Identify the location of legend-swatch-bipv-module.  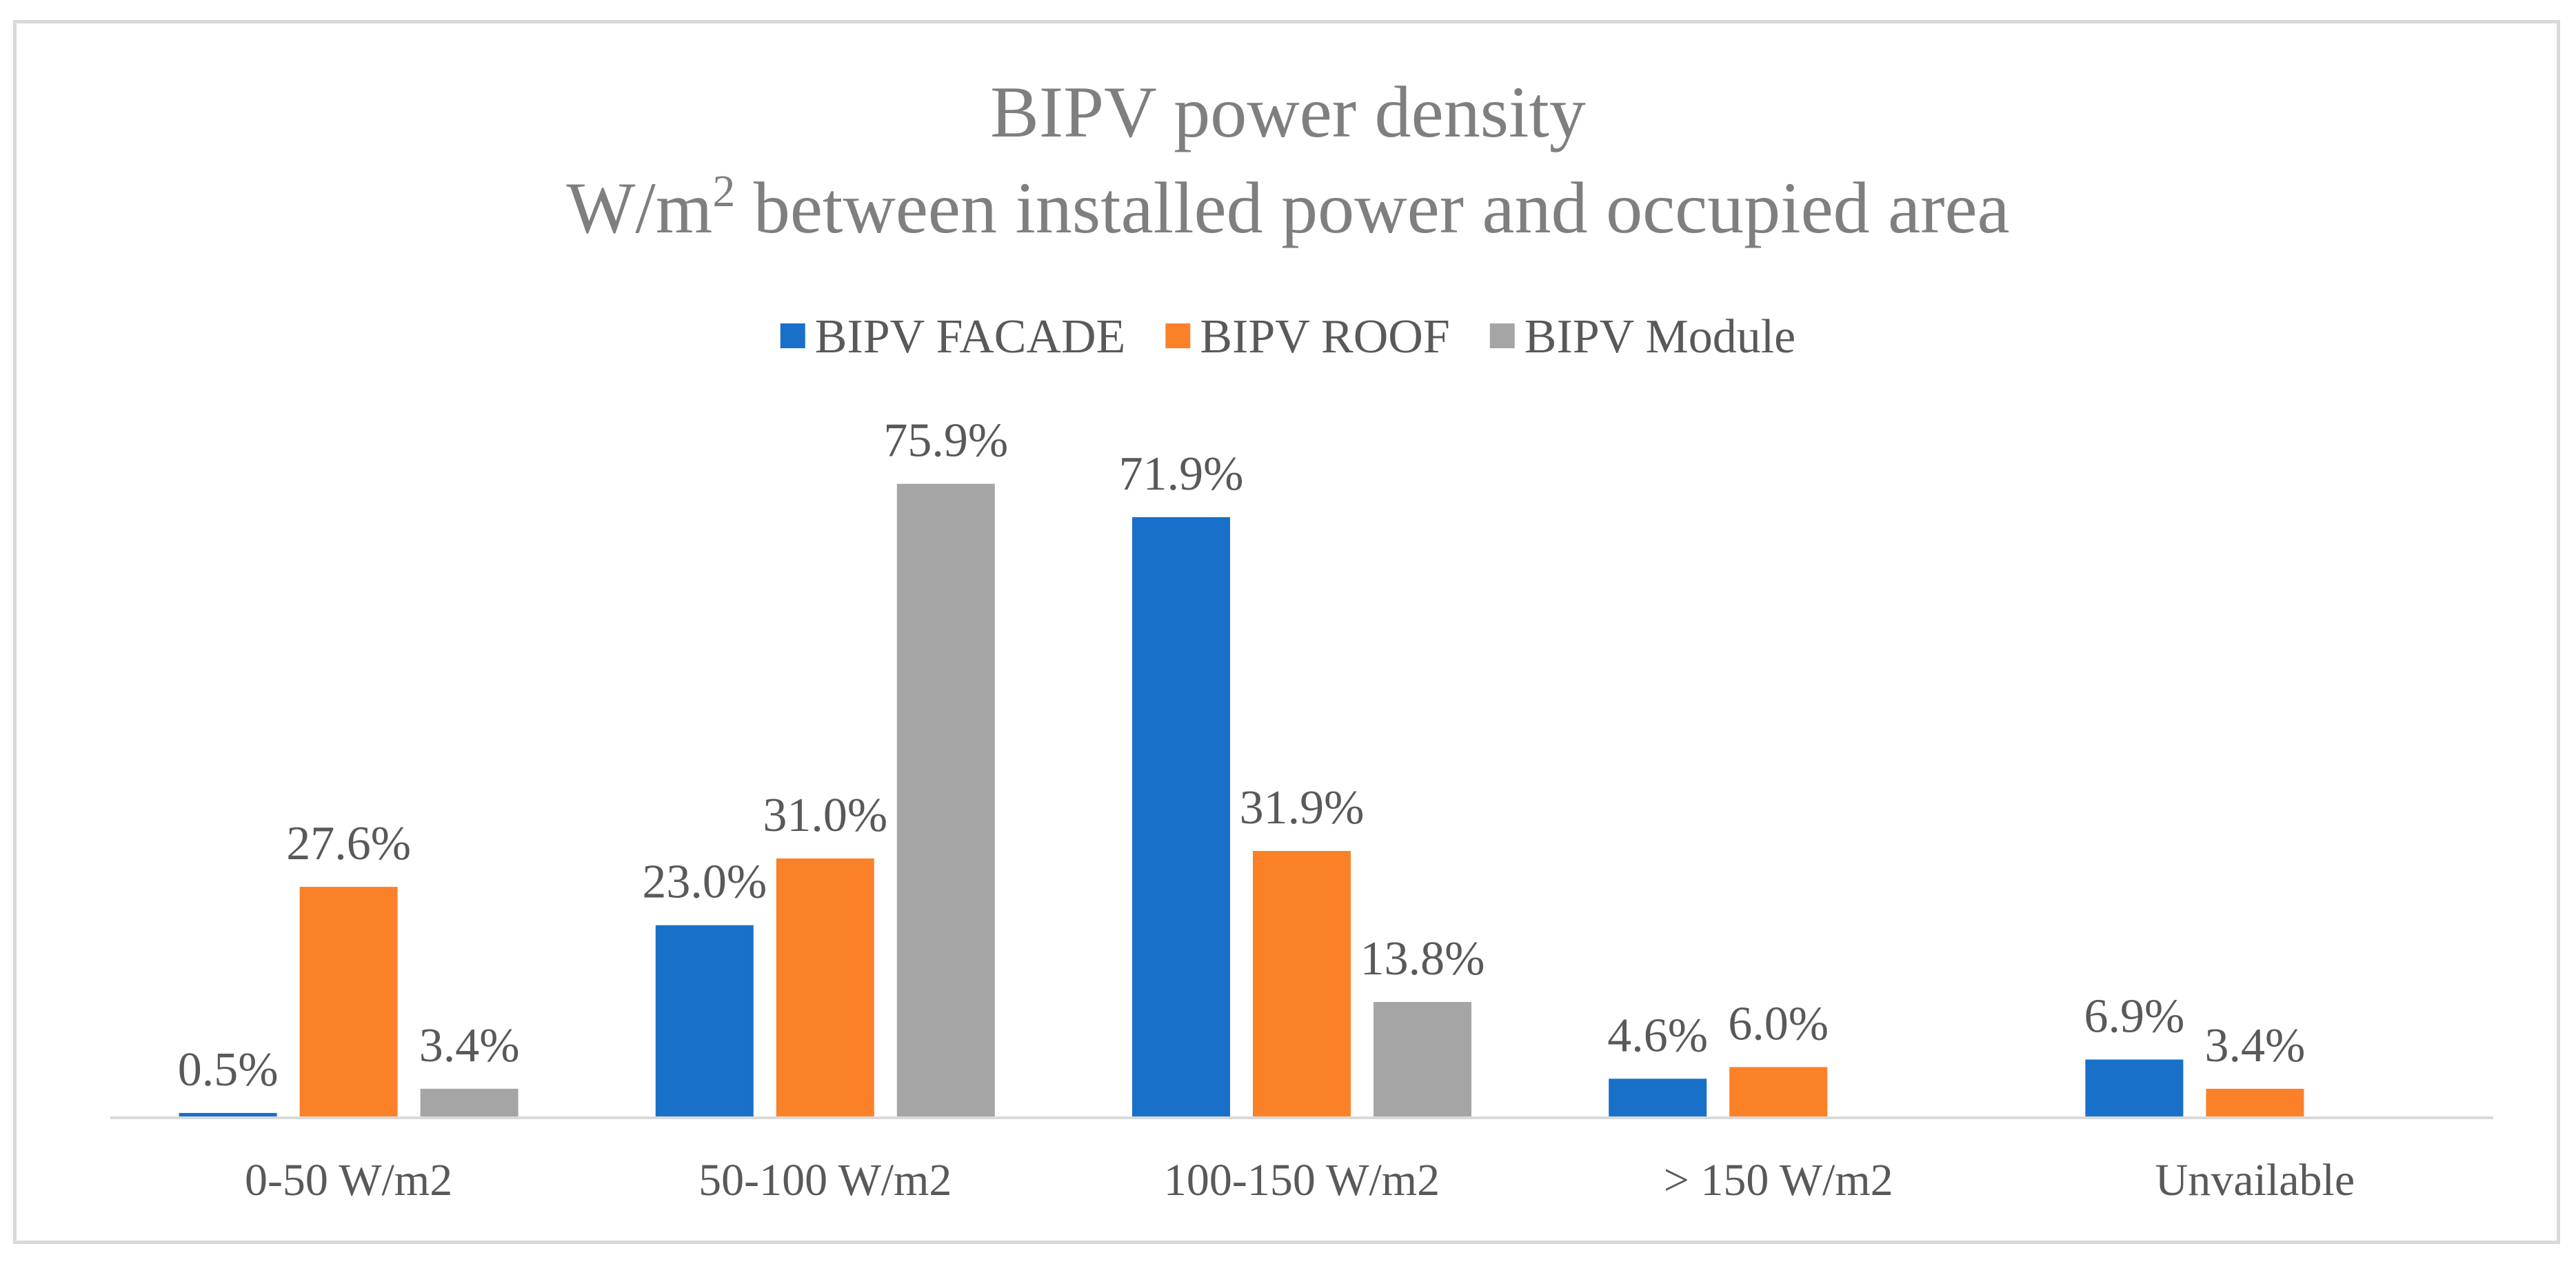
(1502, 335).